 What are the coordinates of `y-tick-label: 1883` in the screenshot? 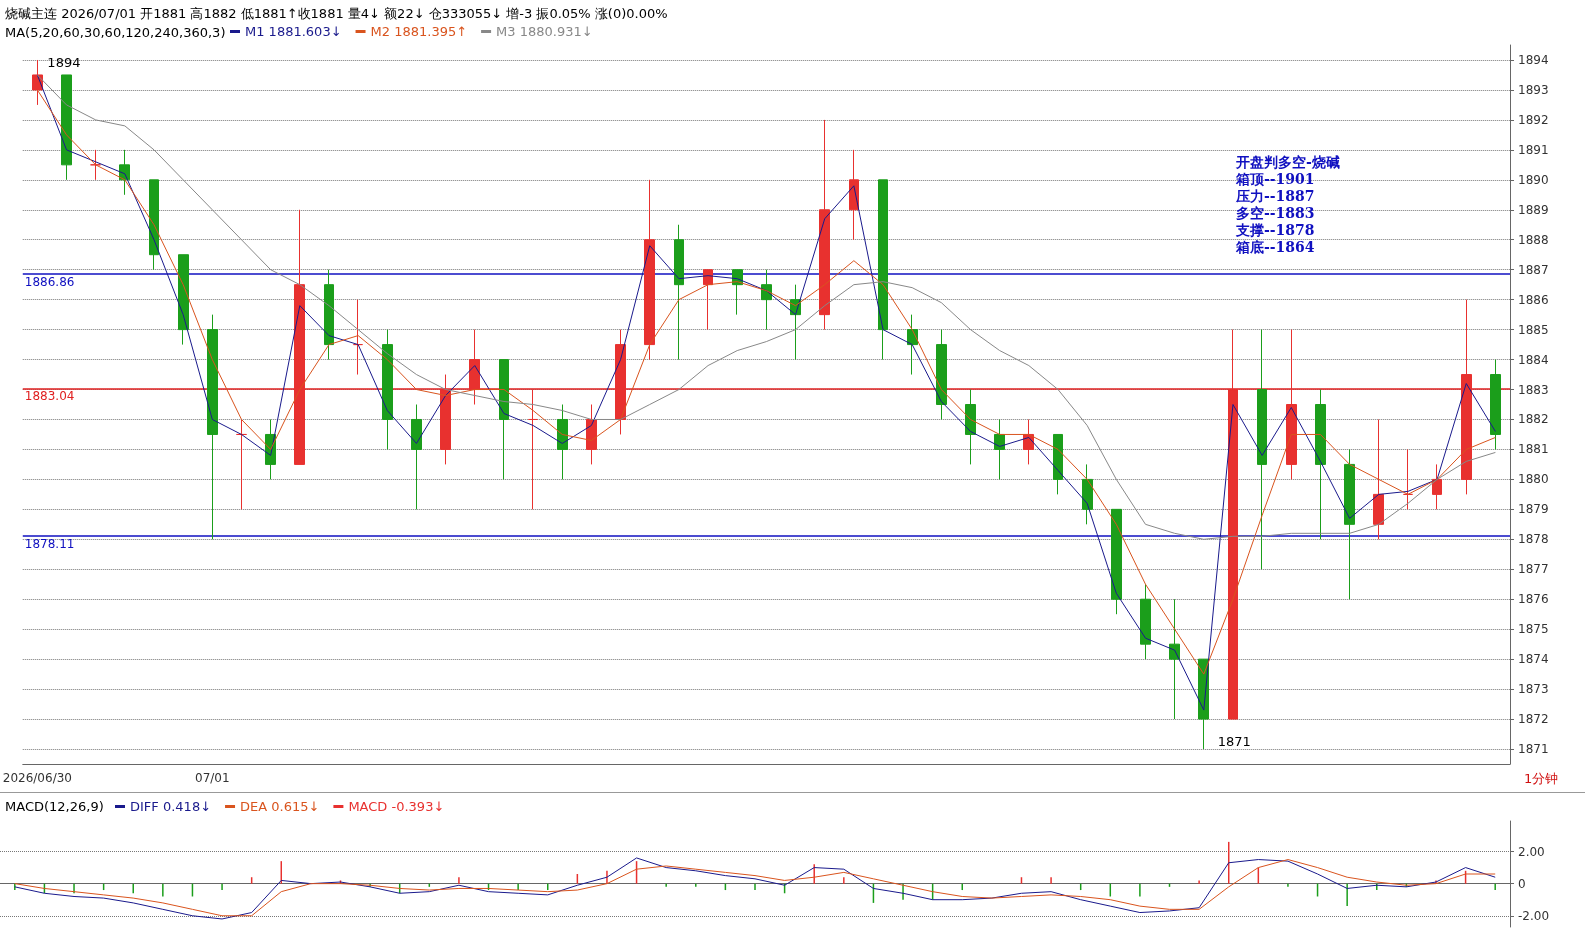 It's located at (1533, 389).